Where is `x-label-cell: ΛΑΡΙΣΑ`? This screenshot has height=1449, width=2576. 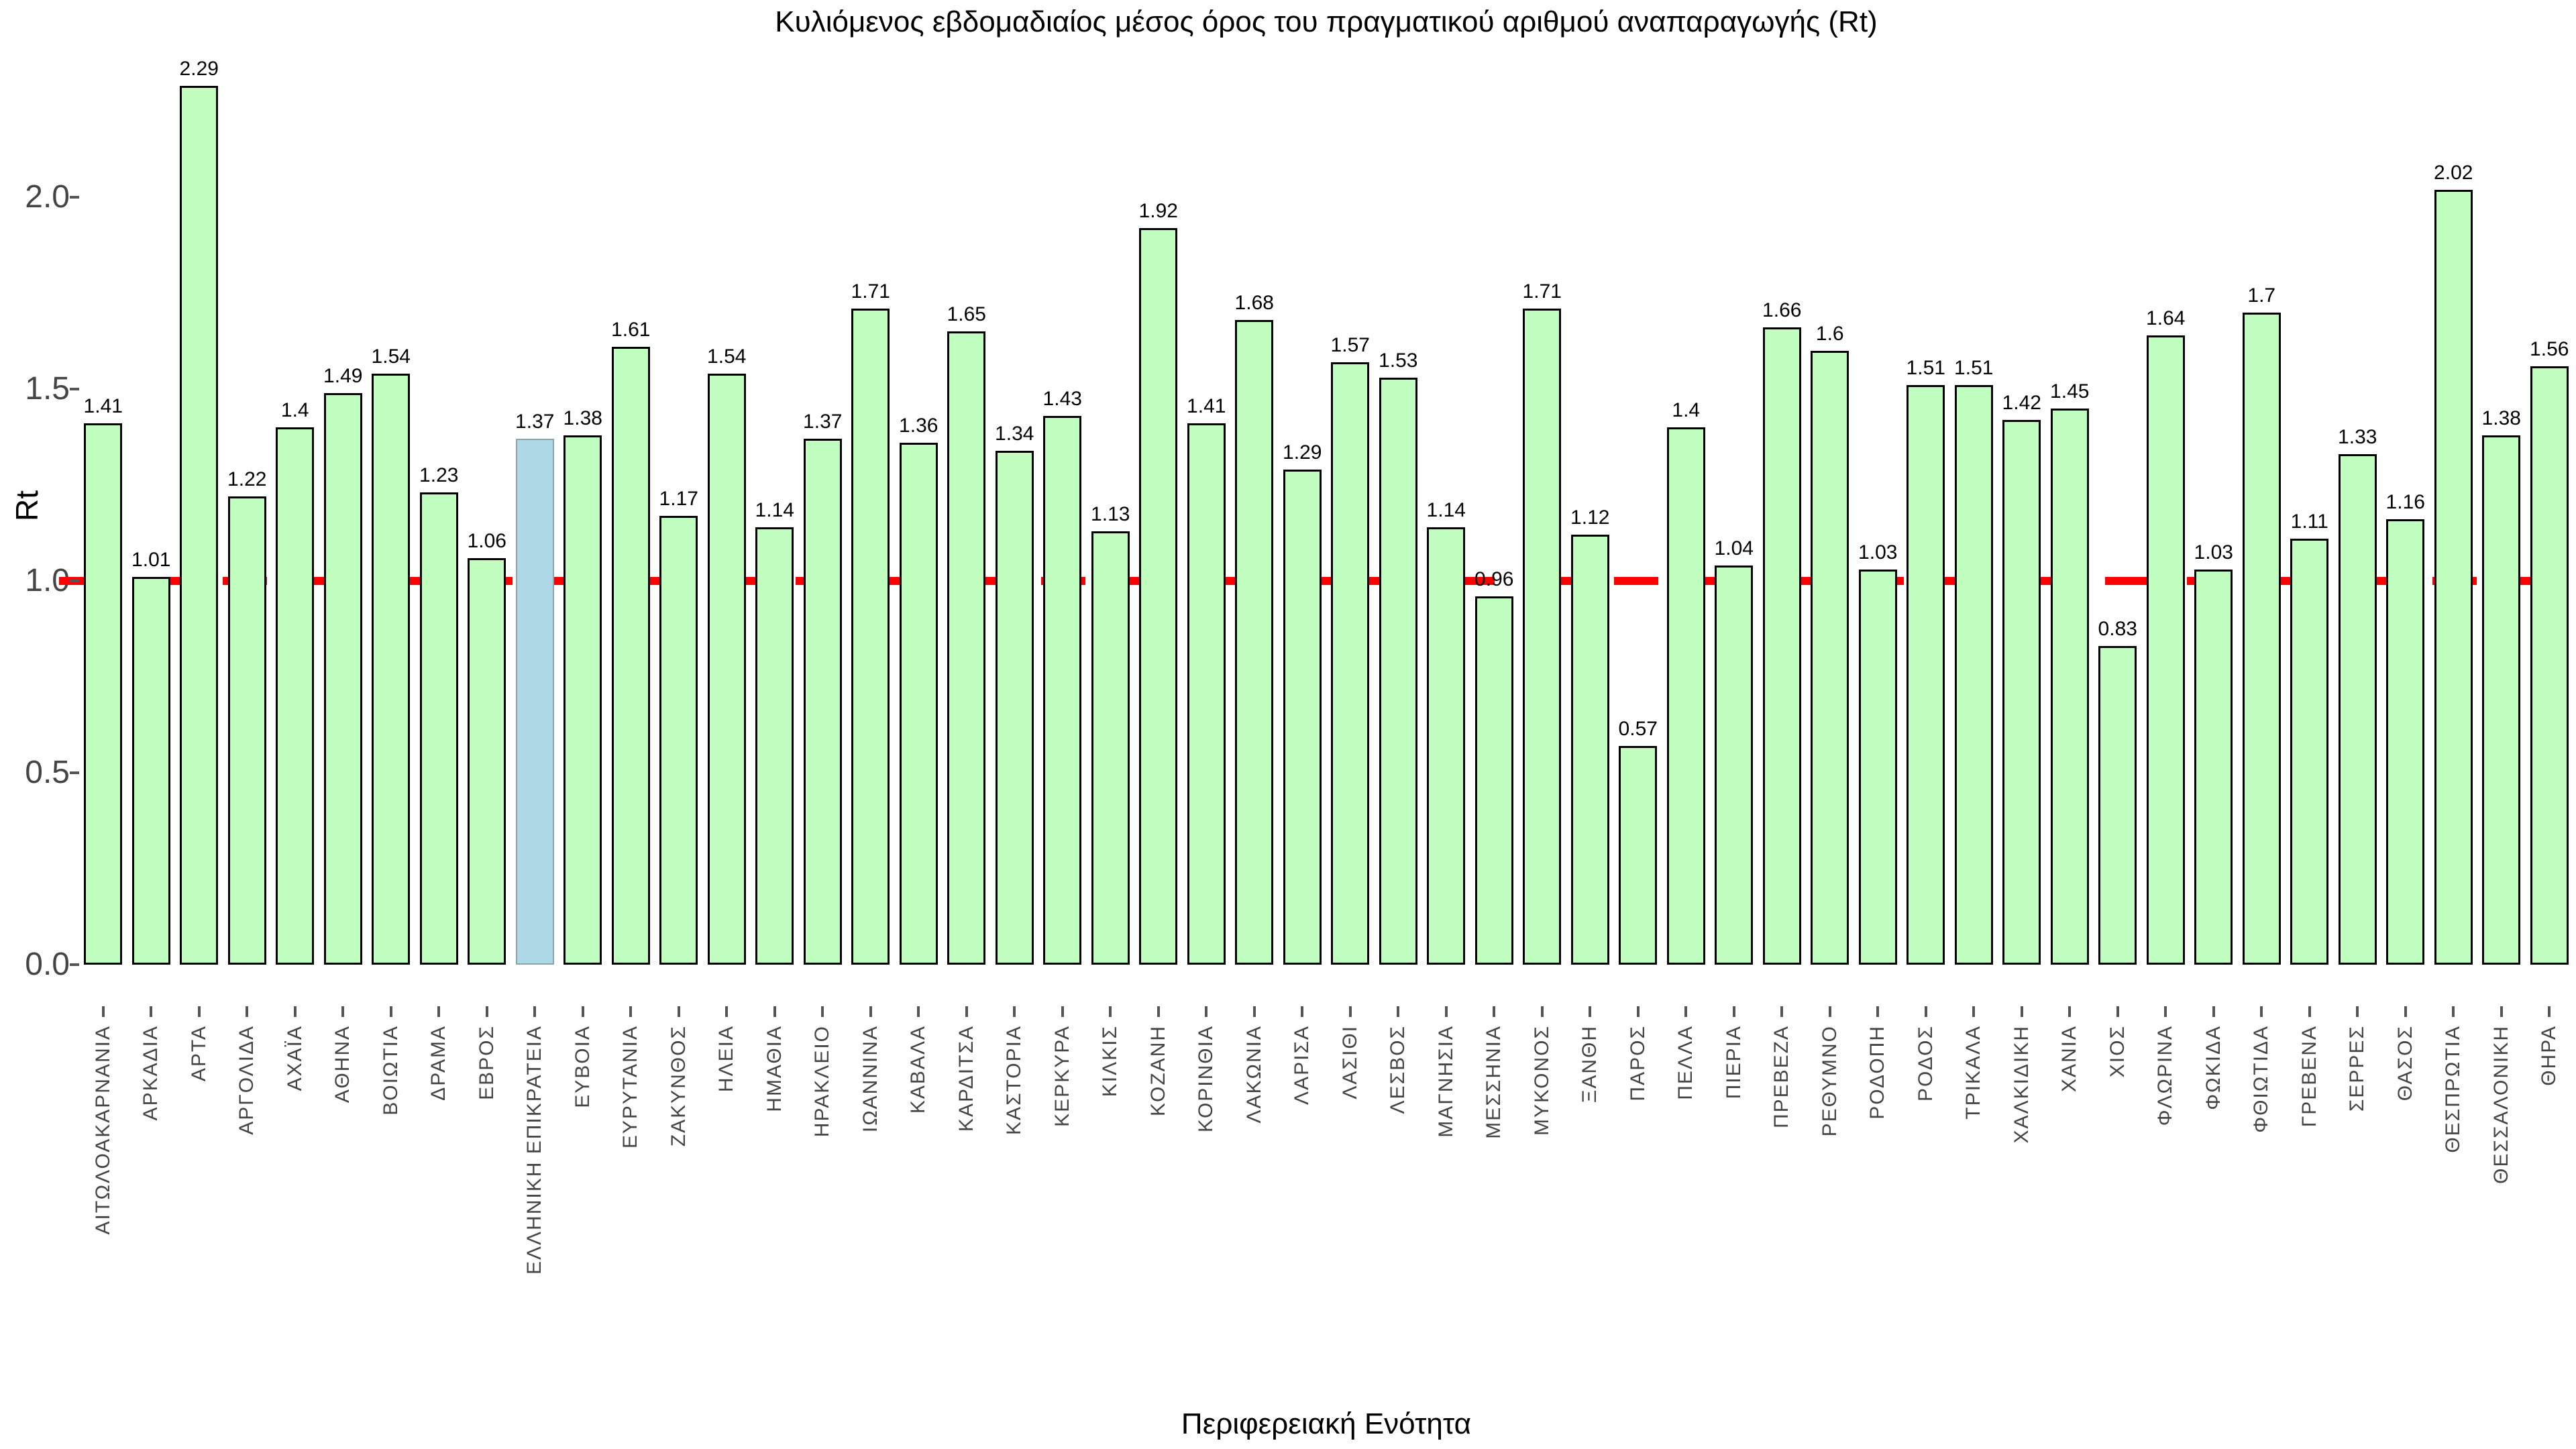
x-label-cell: ΛΑΡΙΣΑ is located at coordinates (1303, 1237).